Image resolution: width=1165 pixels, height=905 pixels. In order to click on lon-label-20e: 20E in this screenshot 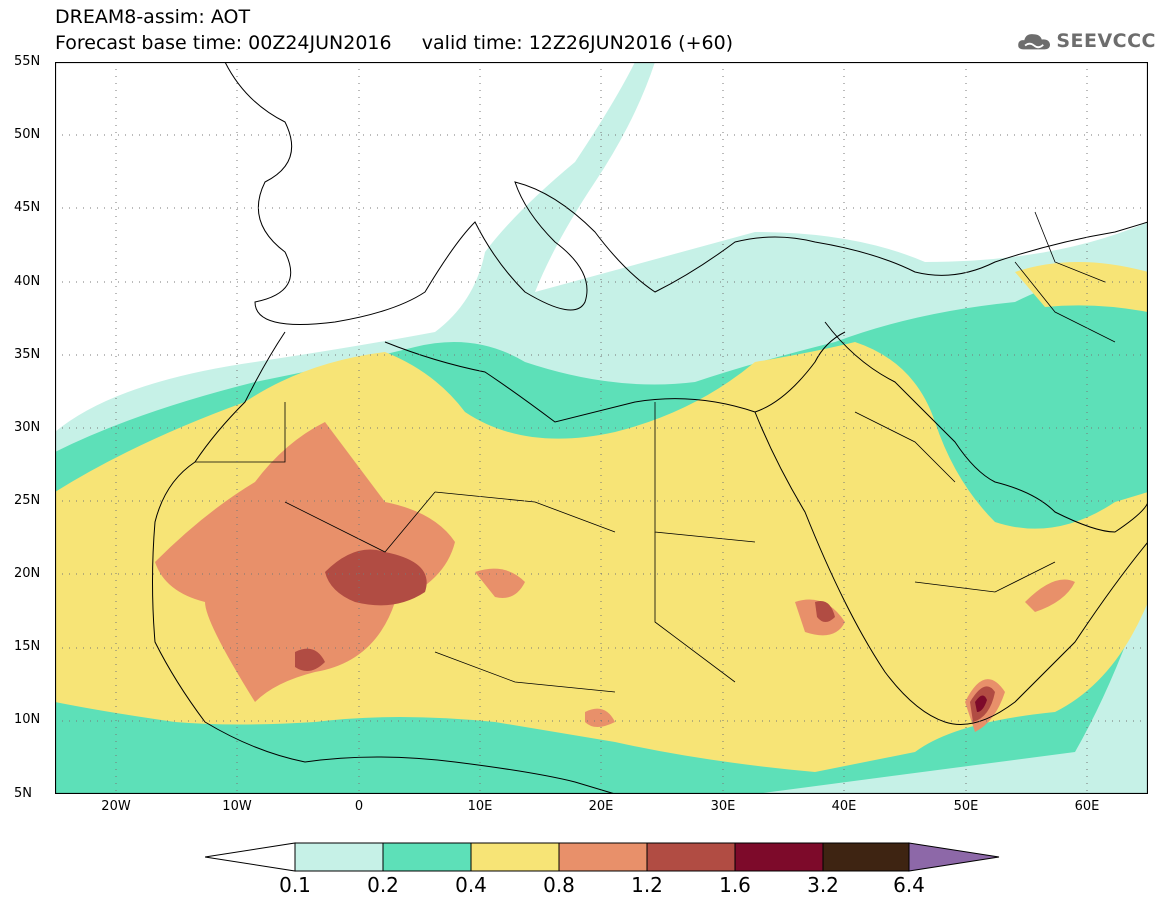, I will do `click(601, 806)`.